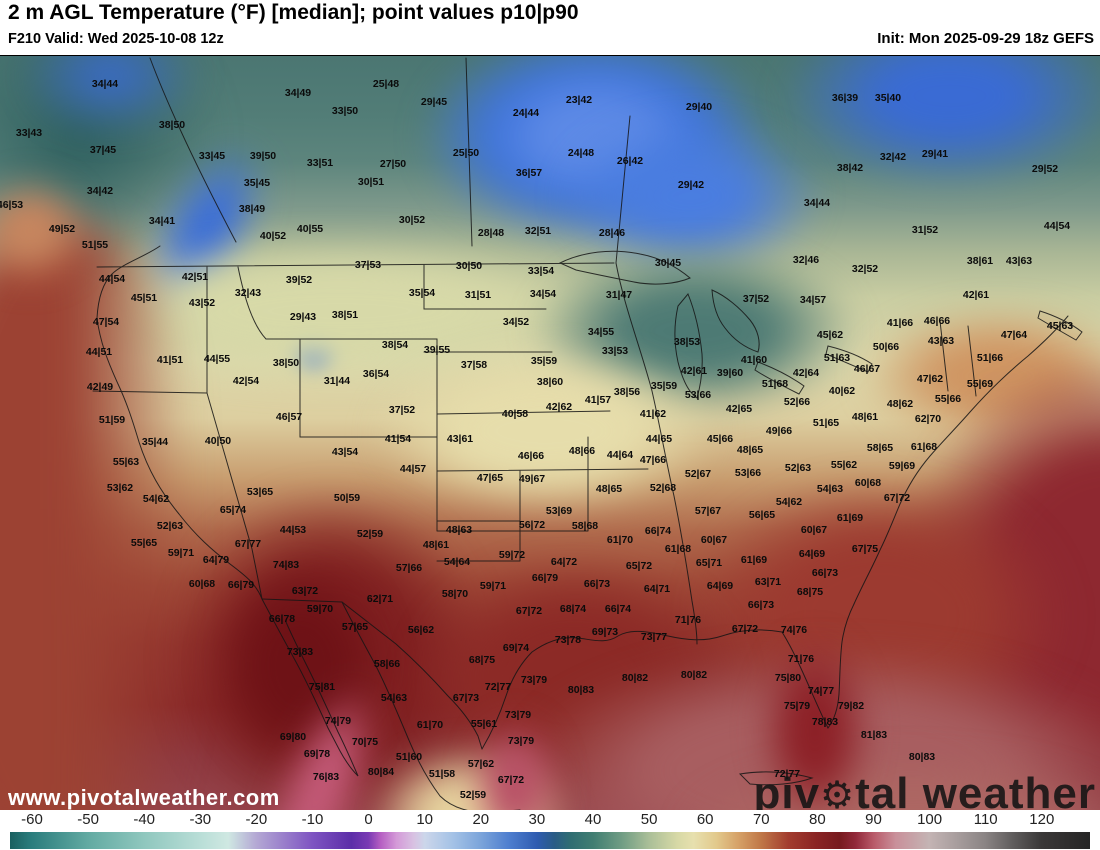  I want to click on state-border-id-mt, so click(252, 303).